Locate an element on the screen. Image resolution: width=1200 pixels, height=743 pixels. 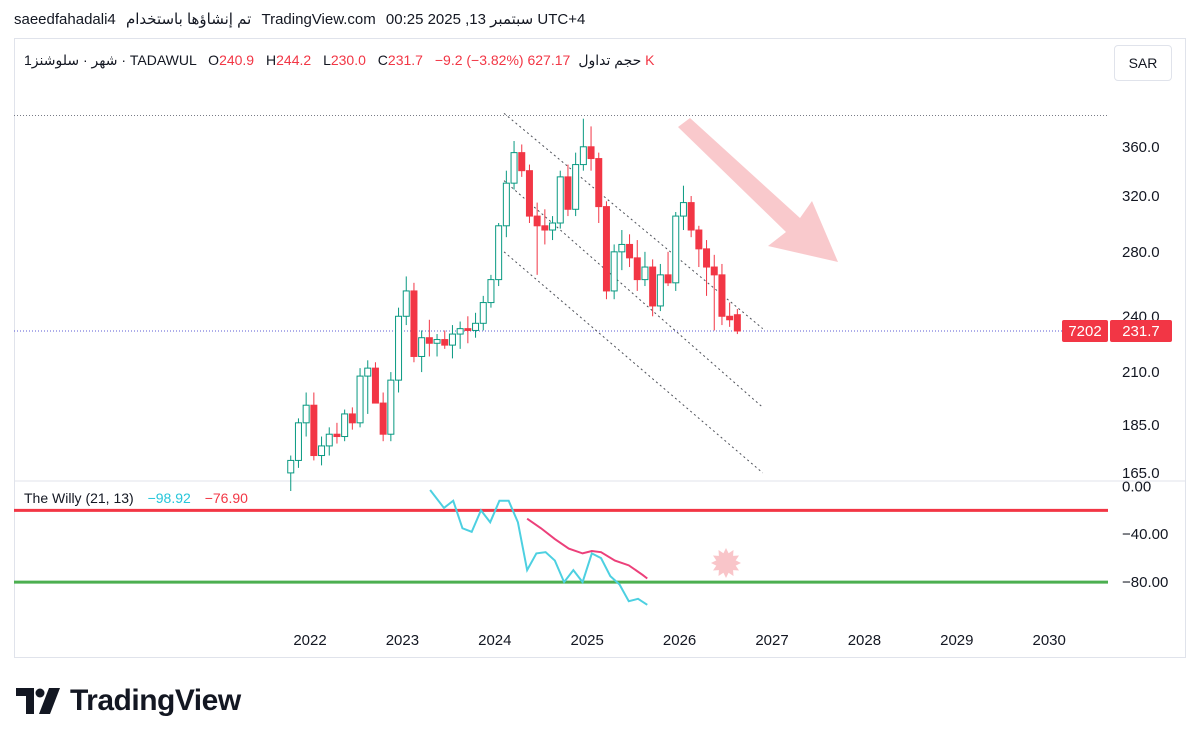
down-arrow-icon is located at coordinates (758, 190).